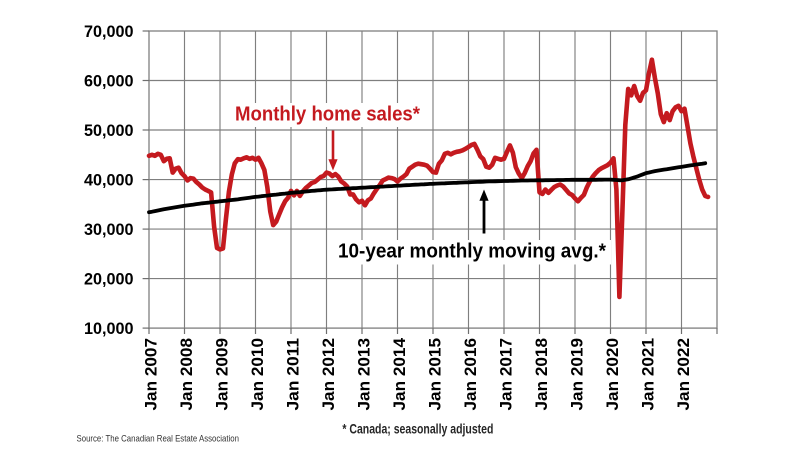  I want to click on svg-text: Jan 2016, so click(470, 374).